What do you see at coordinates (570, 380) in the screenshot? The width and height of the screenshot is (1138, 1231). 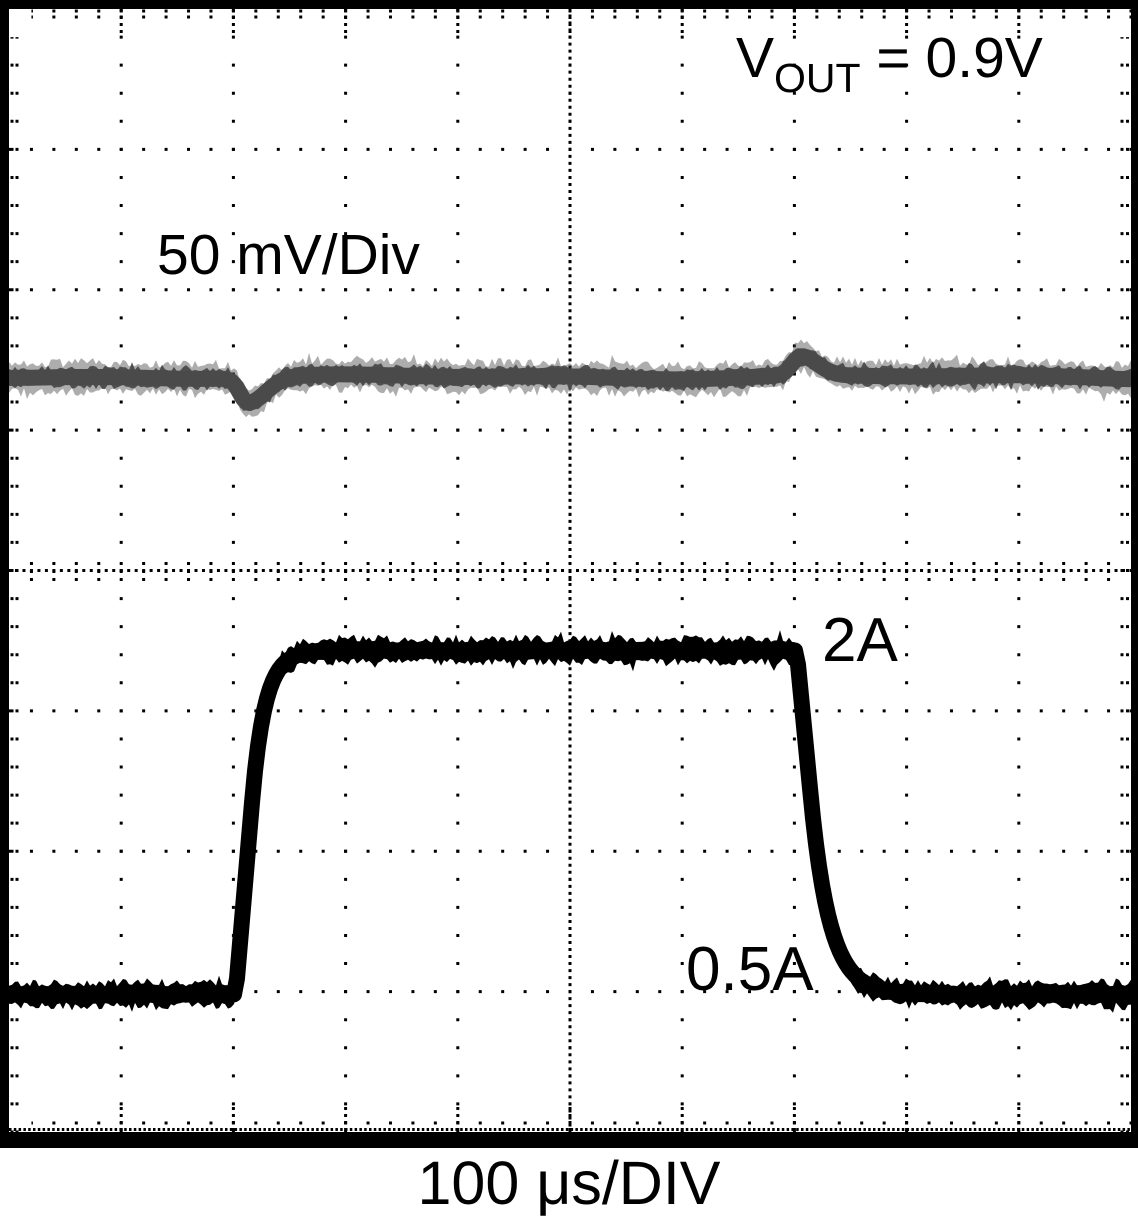 I see `voltage-trace-core` at bounding box center [570, 380].